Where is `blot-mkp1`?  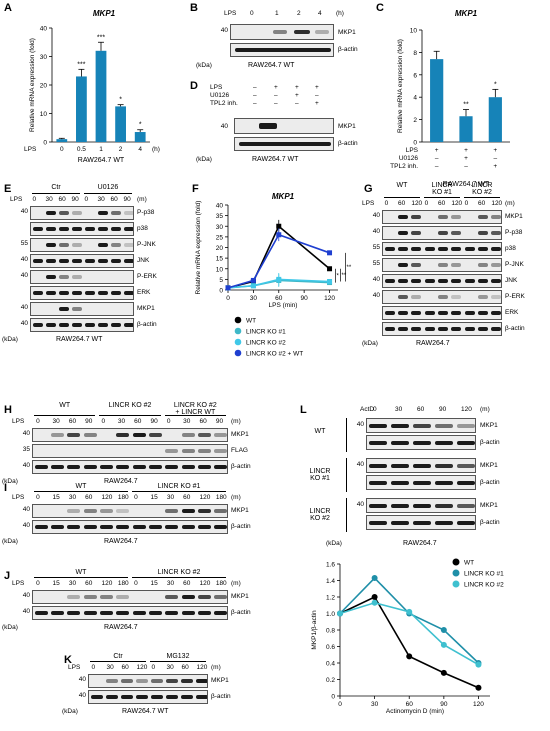 blot-mkp1 is located at coordinates (282, 32).